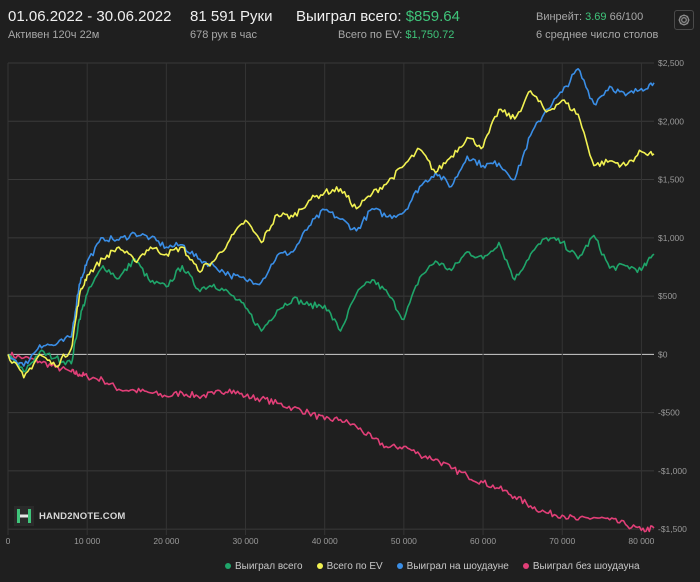 The width and height of the screenshot is (700, 582). What do you see at coordinates (559, 17) in the screenshot?
I see `winrate-label: Винрейт:` at bounding box center [559, 17].